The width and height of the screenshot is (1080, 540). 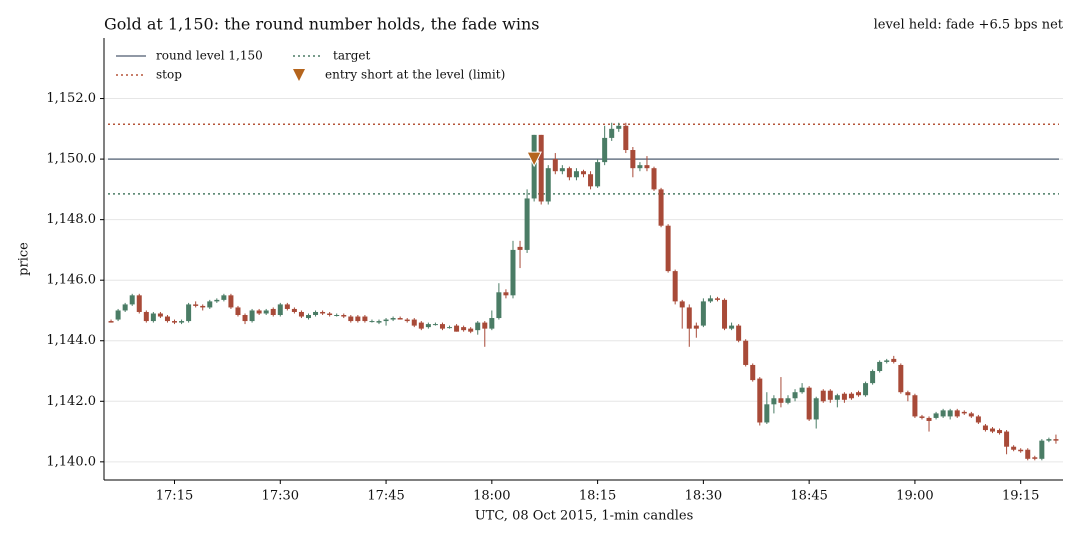 I want to click on y-tick-label: 1,152.0, so click(x=71, y=98).